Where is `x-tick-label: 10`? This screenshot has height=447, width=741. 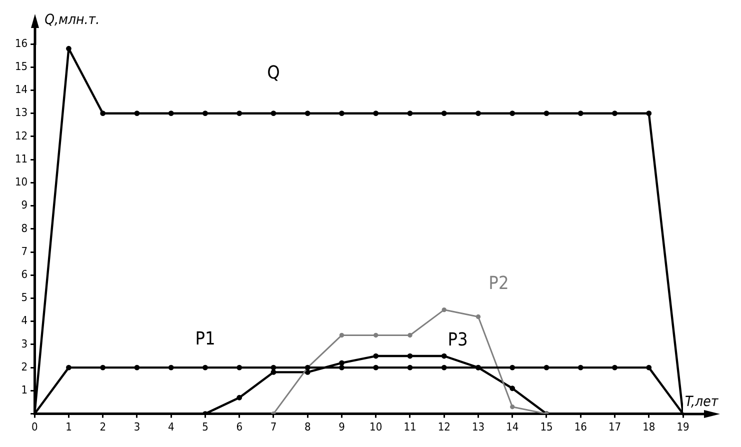 x-tick-label: 10 is located at coordinates (376, 427).